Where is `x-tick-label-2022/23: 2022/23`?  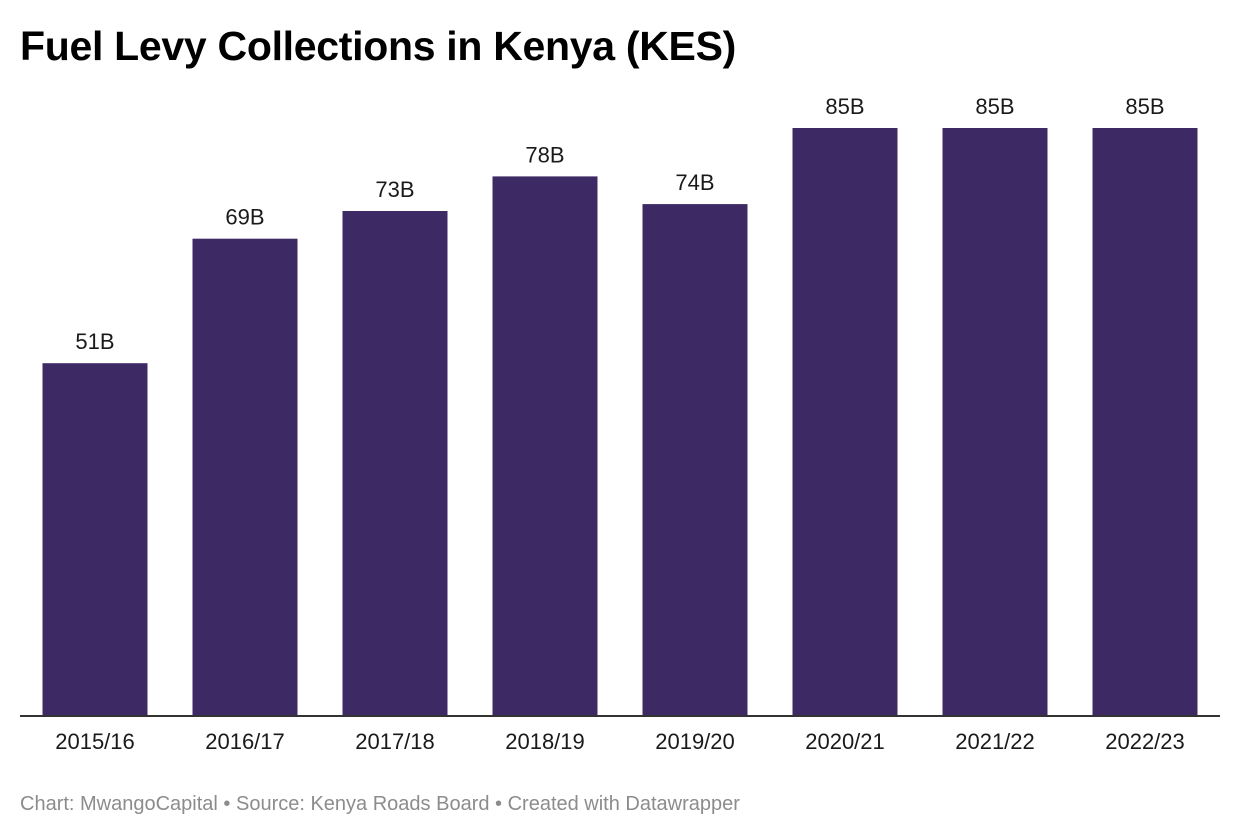 x-tick-label-2022/23: 2022/23 is located at coordinates (1145, 741).